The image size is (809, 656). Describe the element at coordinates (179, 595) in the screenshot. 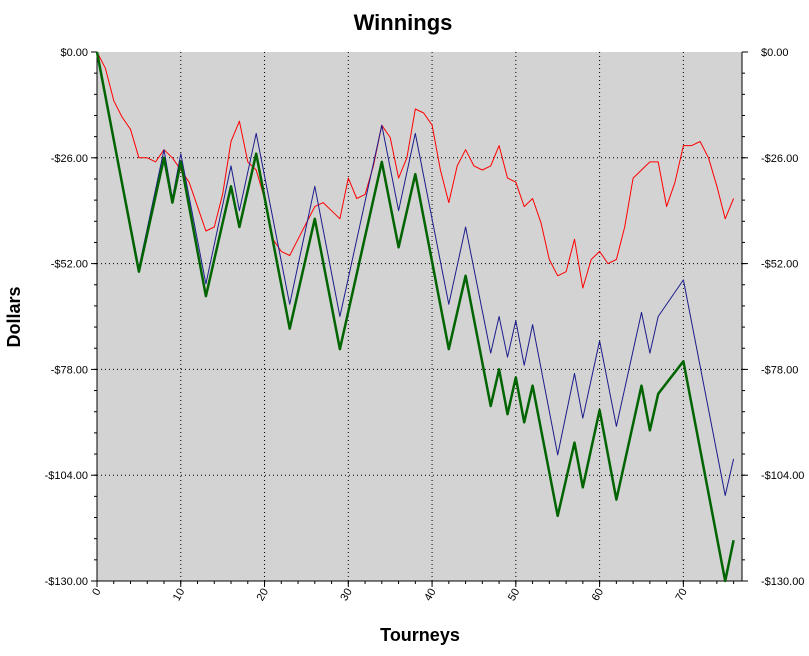

I see `x-tick-label: 10` at that location.